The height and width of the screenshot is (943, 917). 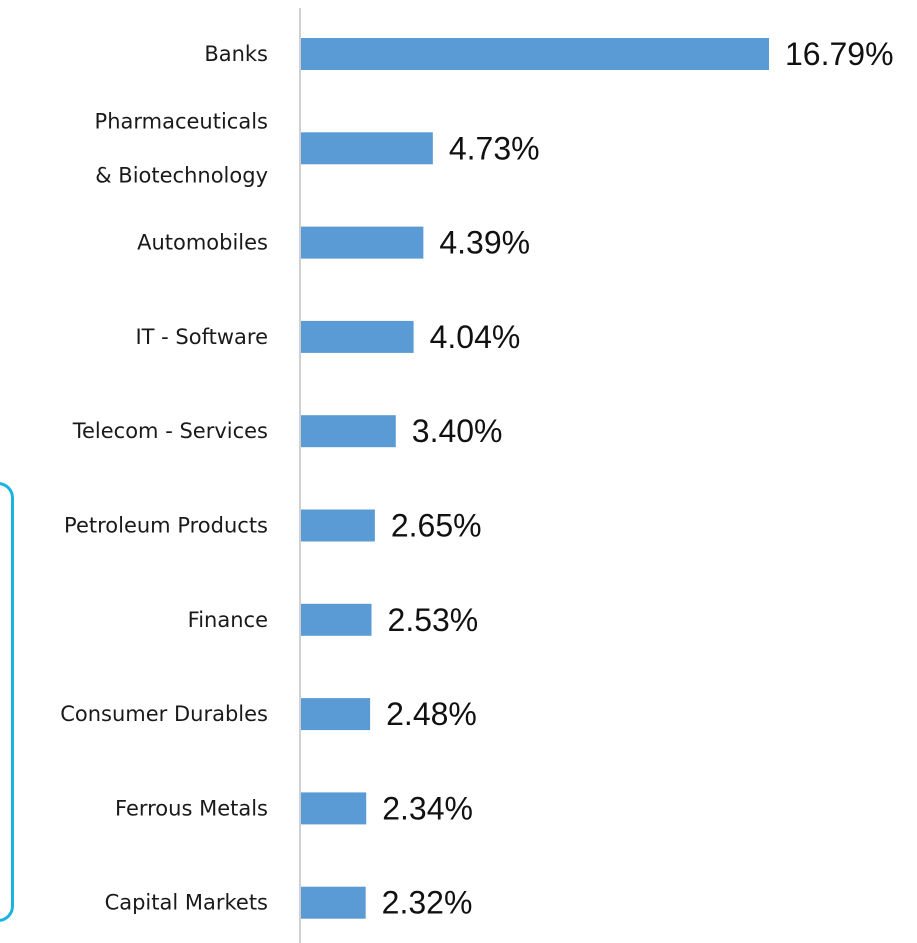 What do you see at coordinates (431, 714) in the screenshot?
I see `value-label-7: 2.48%` at bounding box center [431, 714].